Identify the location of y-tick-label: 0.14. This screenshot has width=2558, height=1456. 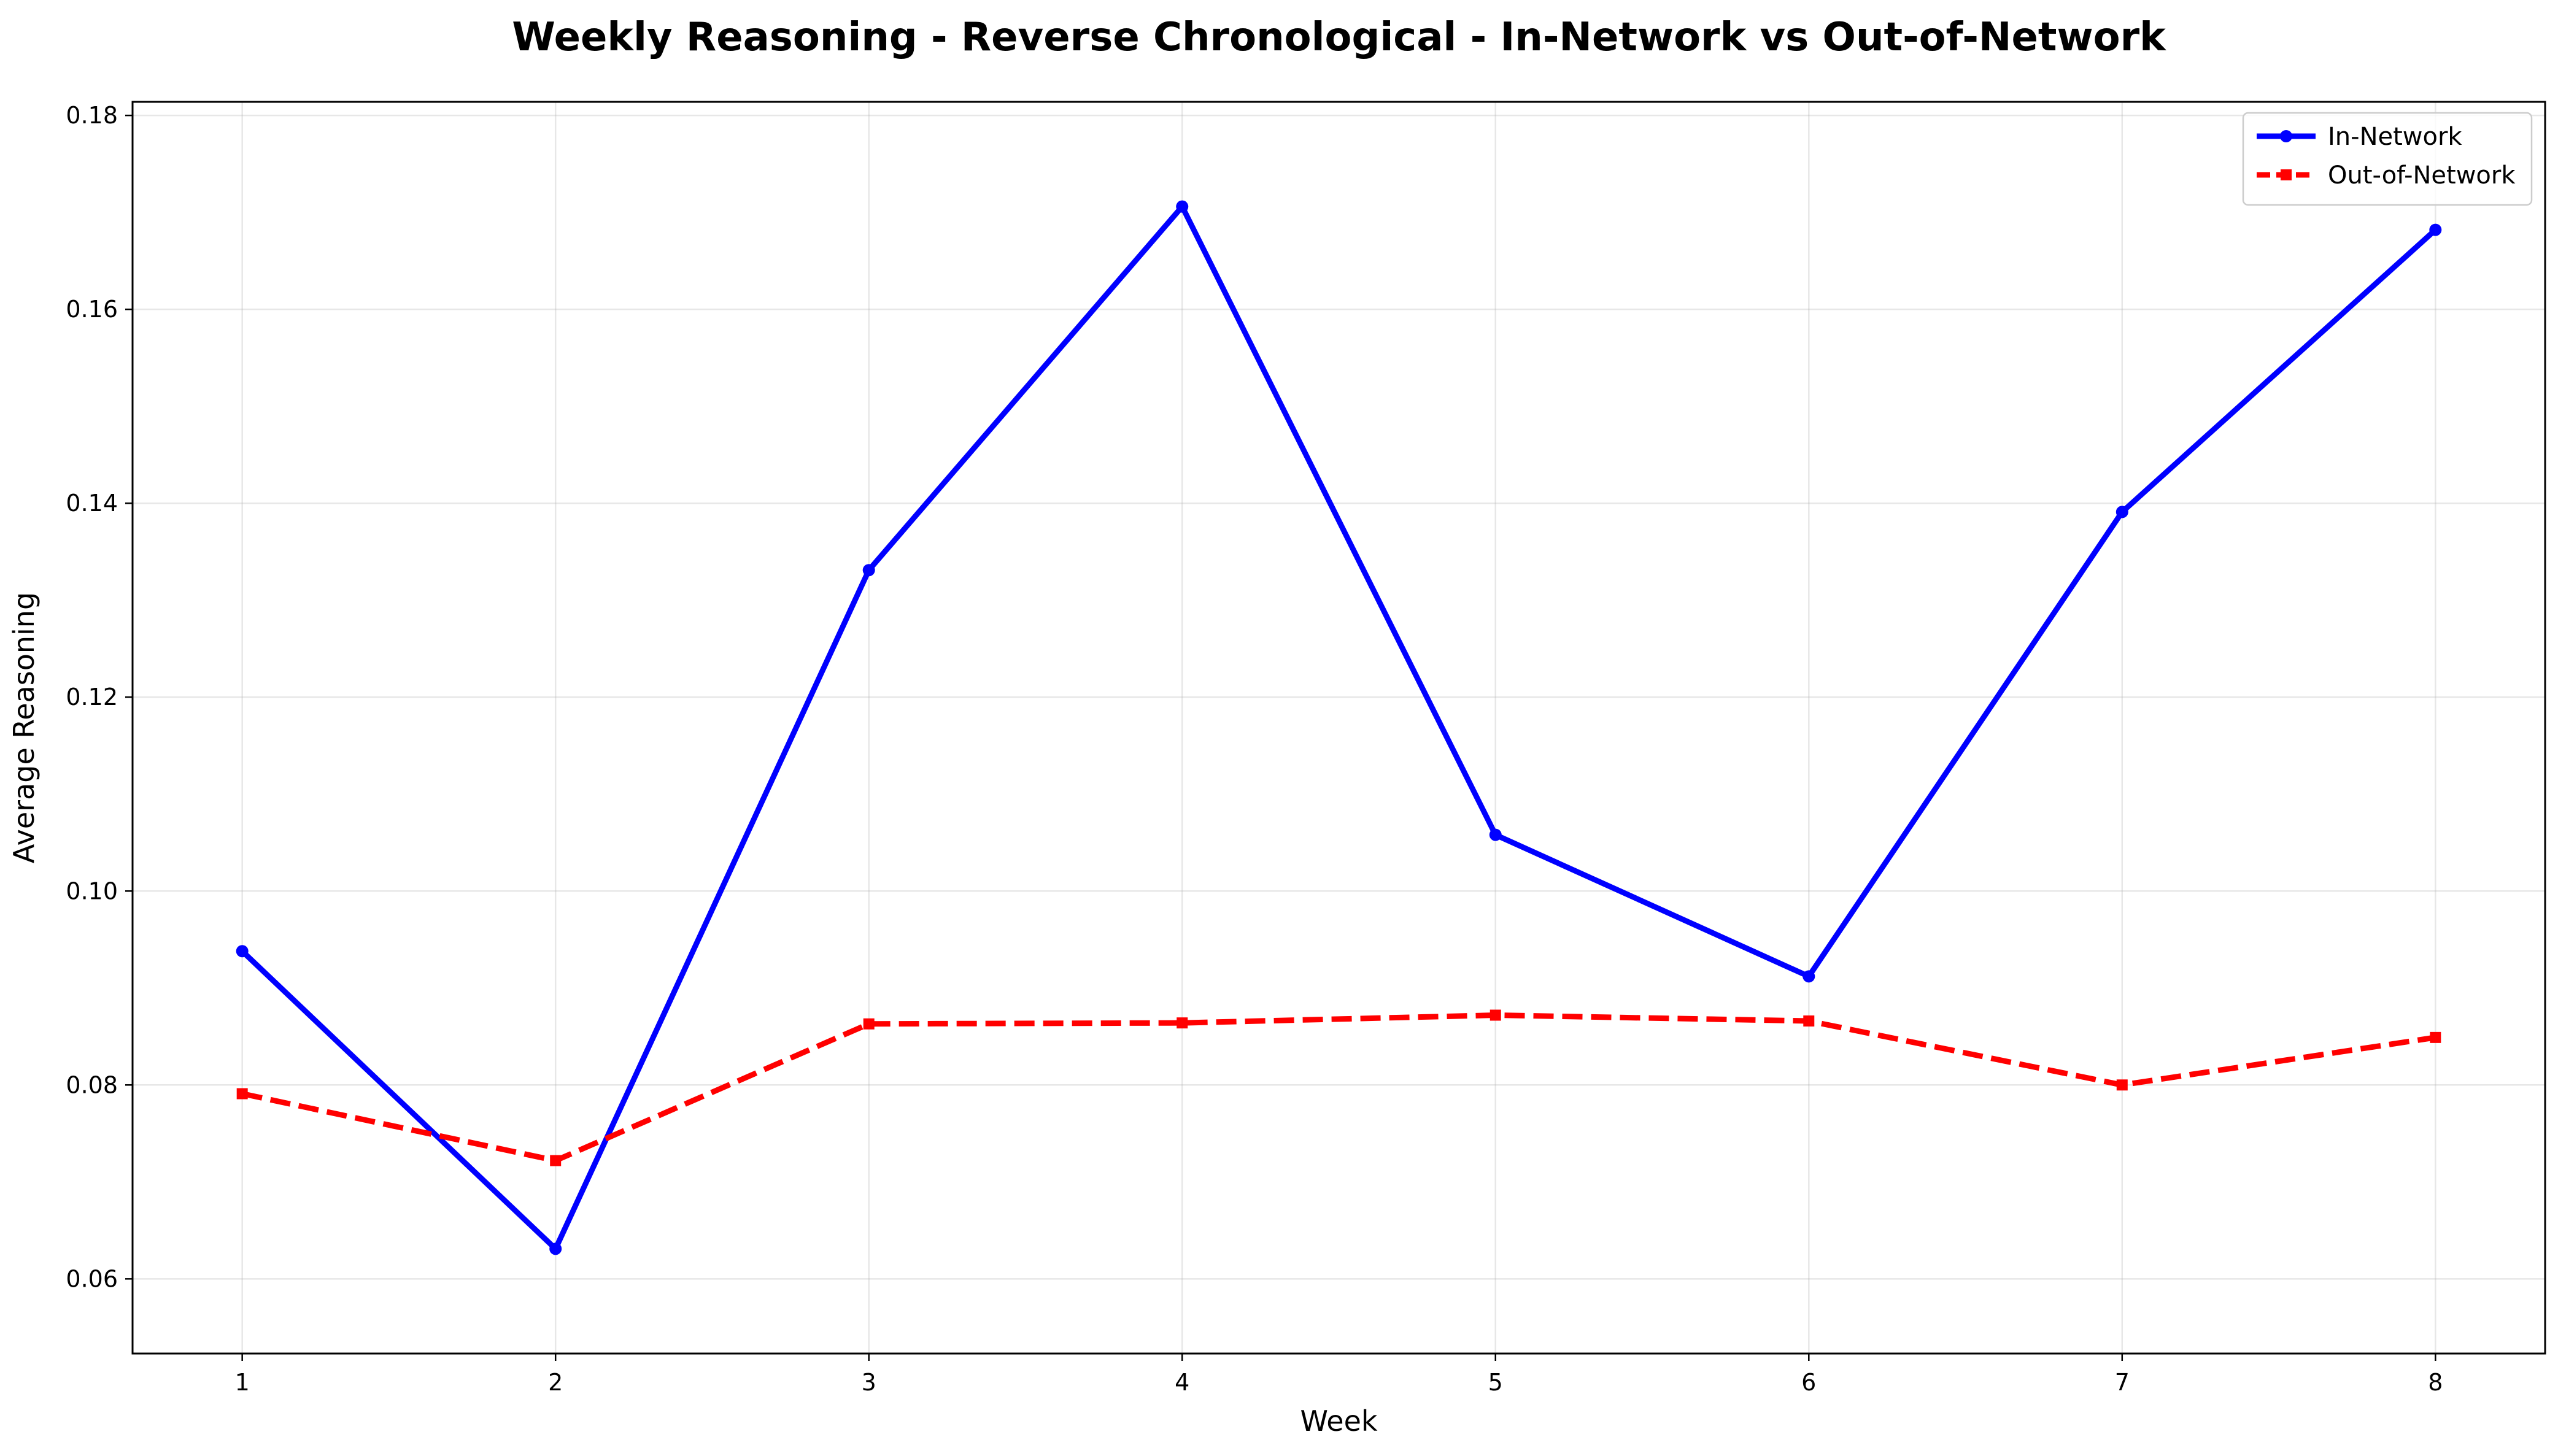
(92, 503).